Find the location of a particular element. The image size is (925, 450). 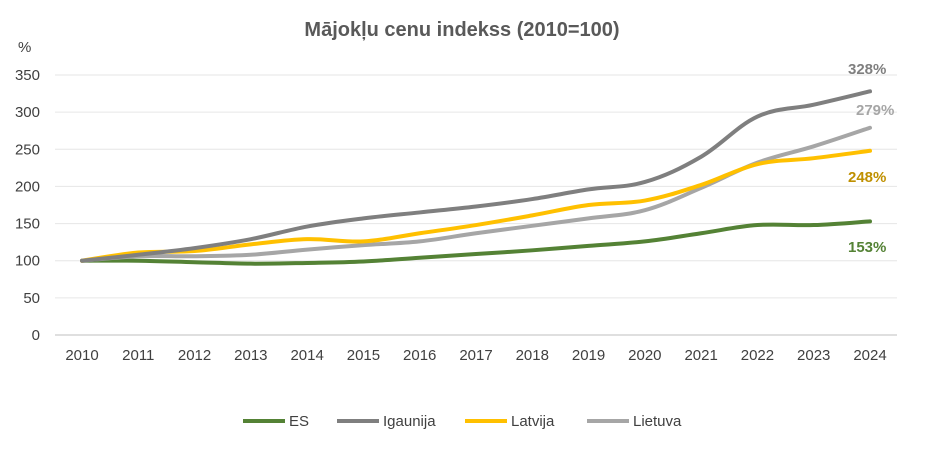

x-tick-label: 2014 is located at coordinates (306, 355).